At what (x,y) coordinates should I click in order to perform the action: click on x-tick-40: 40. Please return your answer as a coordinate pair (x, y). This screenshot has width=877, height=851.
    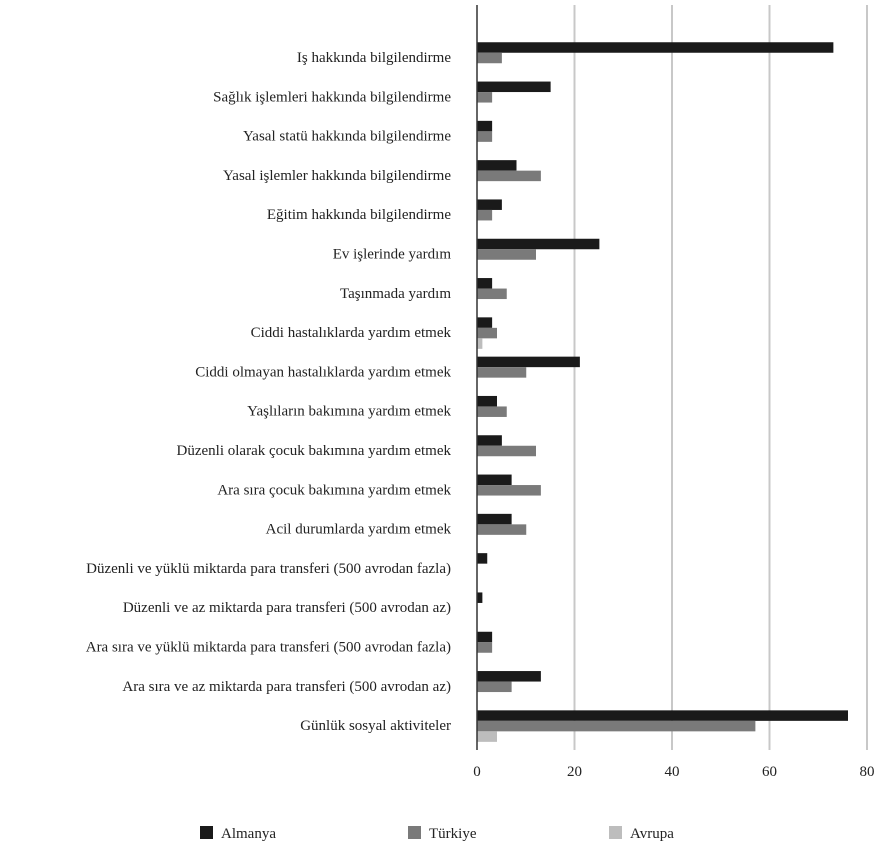
    Looking at the image, I should click on (672, 772).